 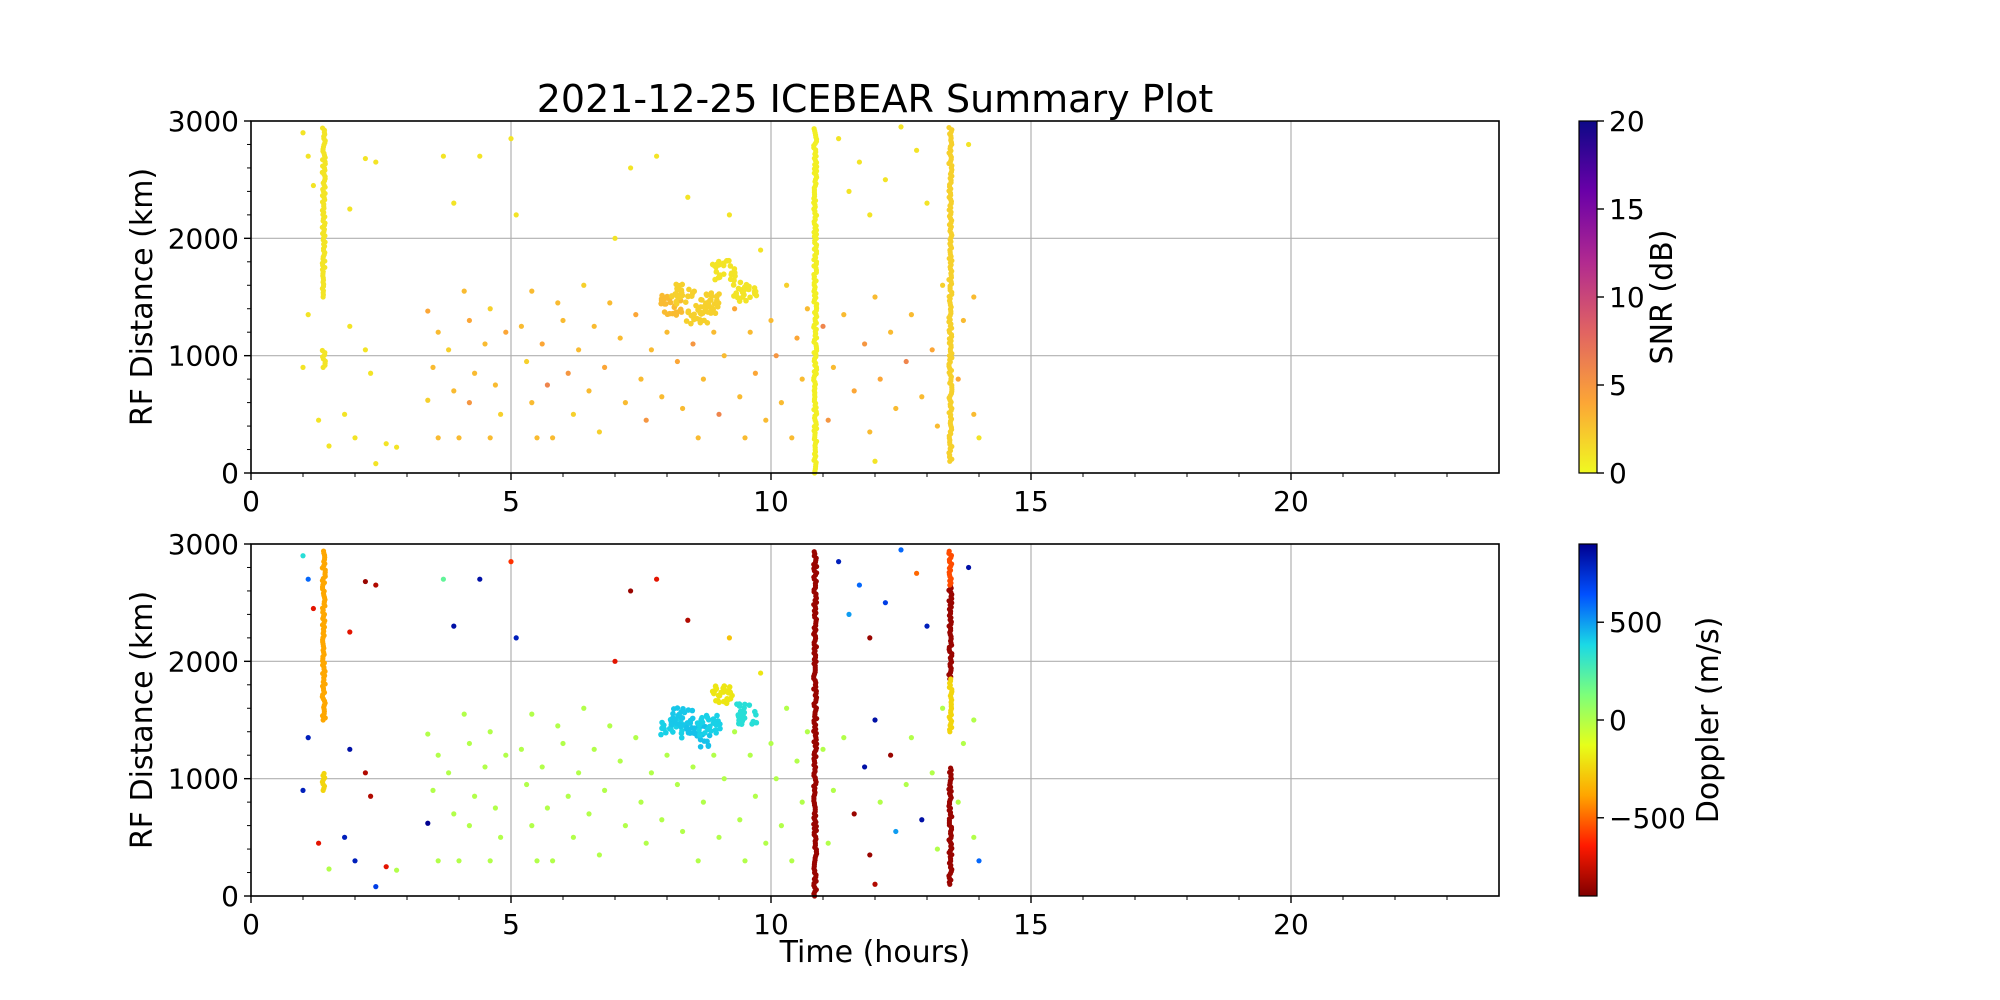 I want to click on doppler-xtick-label-1: 5, so click(x=511, y=924).